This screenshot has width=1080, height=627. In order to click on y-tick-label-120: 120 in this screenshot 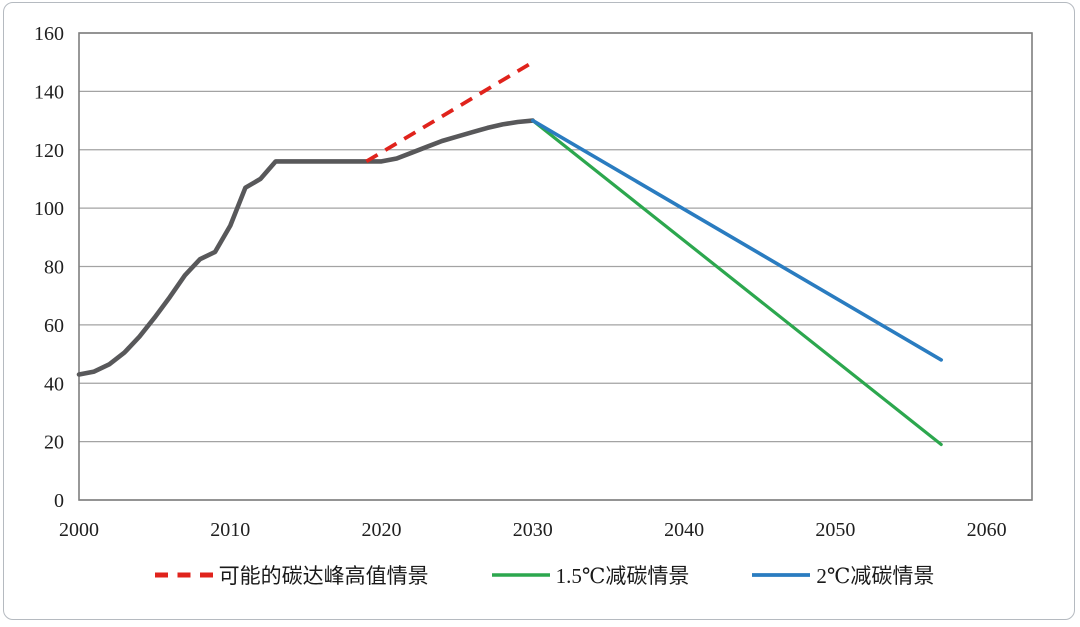, I will do `click(49, 151)`.